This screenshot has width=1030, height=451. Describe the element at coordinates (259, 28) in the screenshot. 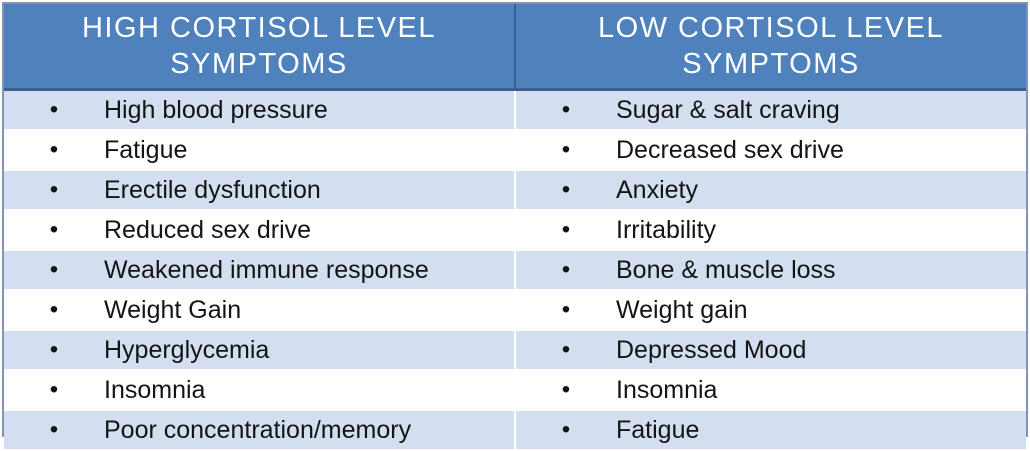

I see `header-high-line-1: HIGH CORTISOL LEVEL` at that location.